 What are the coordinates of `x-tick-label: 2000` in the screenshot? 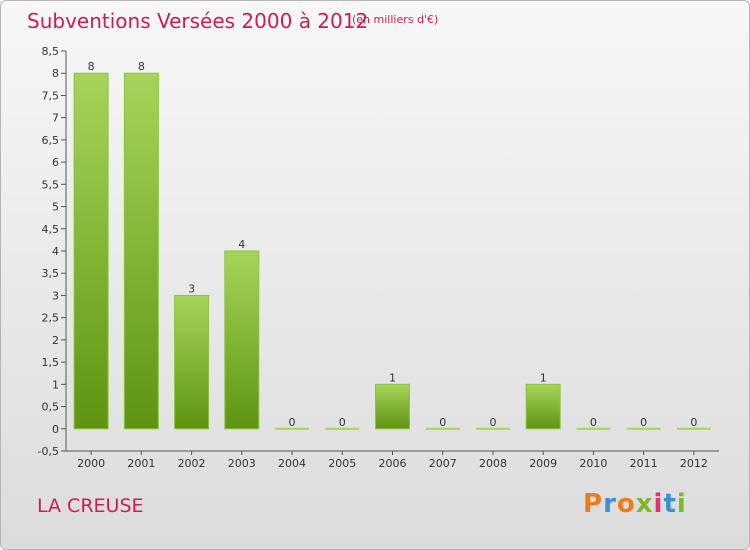 It's located at (91, 463).